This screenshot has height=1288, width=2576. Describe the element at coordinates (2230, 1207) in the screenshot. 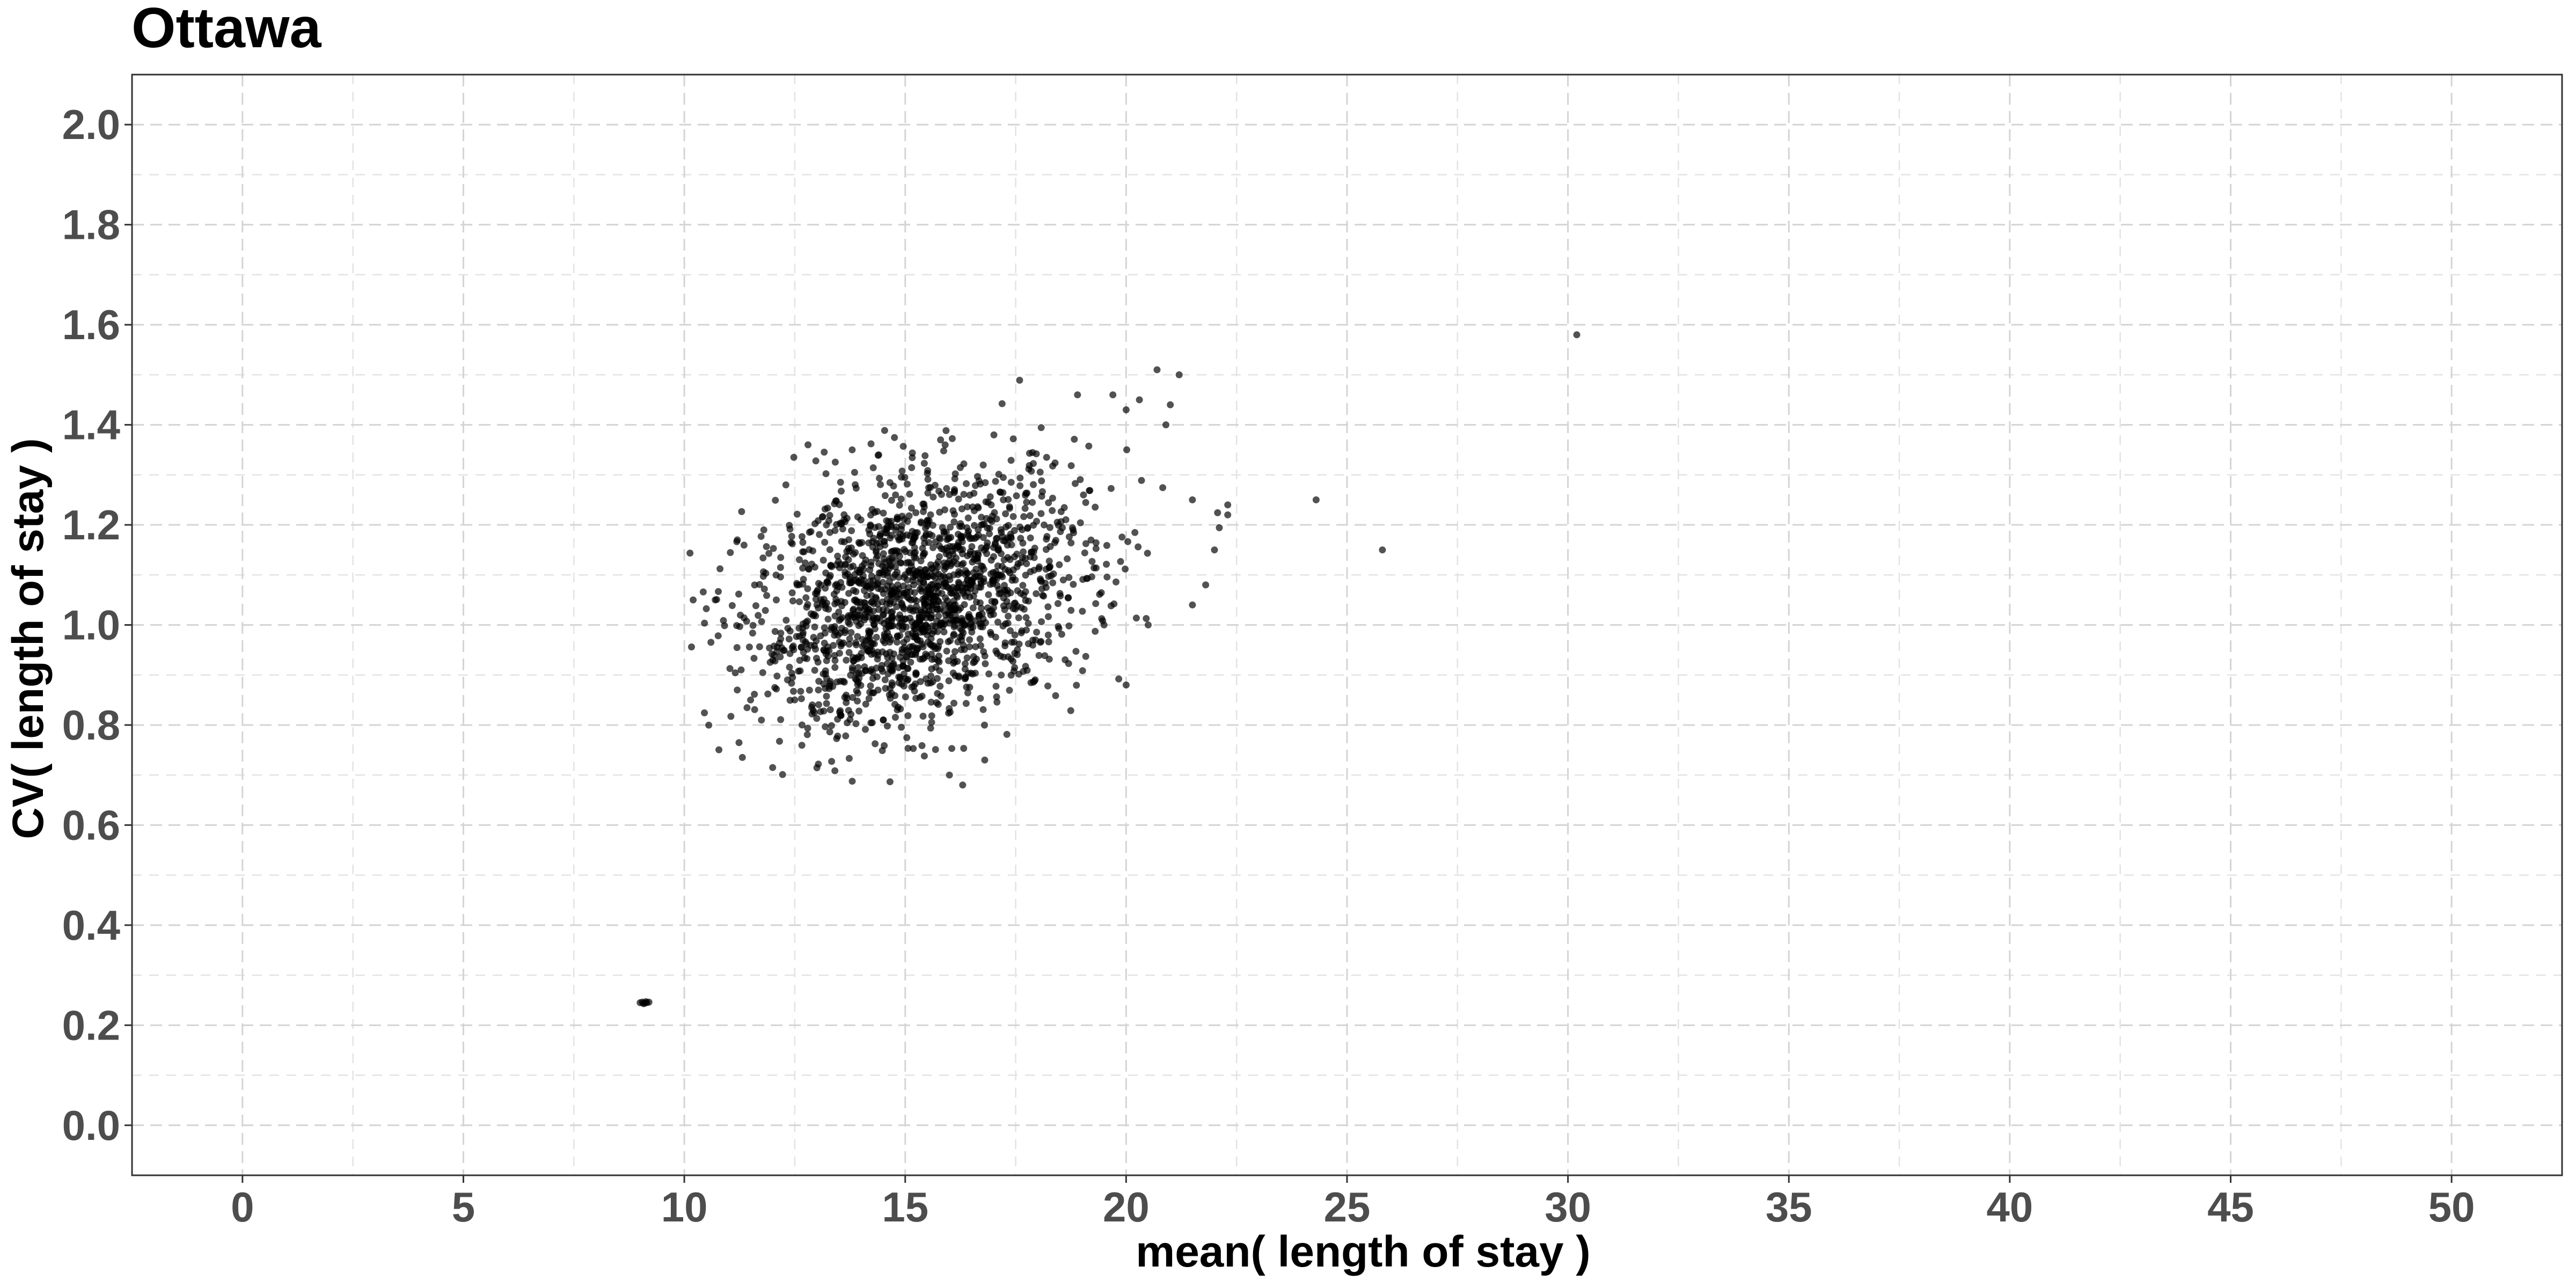

I see `x-tick-label: 45` at that location.